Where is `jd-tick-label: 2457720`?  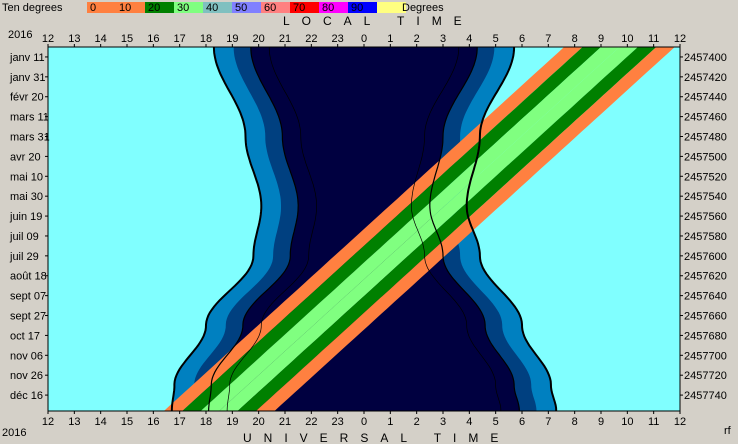 jd-tick-label: 2457720 is located at coordinates (705, 376).